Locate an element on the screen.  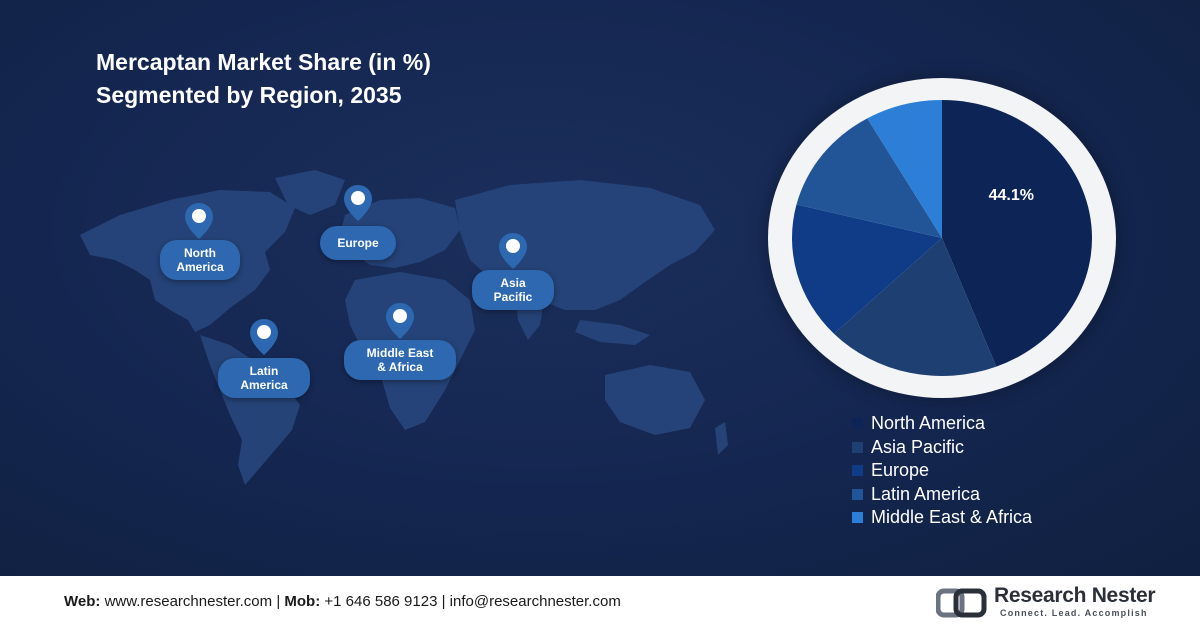
legend-item: Middle East & Africa is located at coordinates (942, 518).